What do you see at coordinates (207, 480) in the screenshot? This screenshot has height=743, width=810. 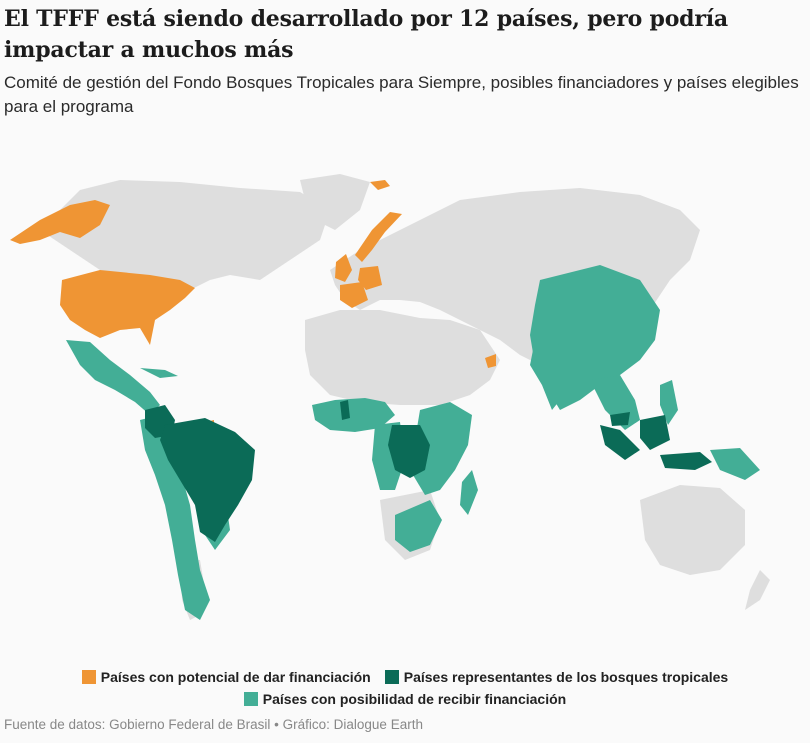 I see `country-brazil` at bounding box center [207, 480].